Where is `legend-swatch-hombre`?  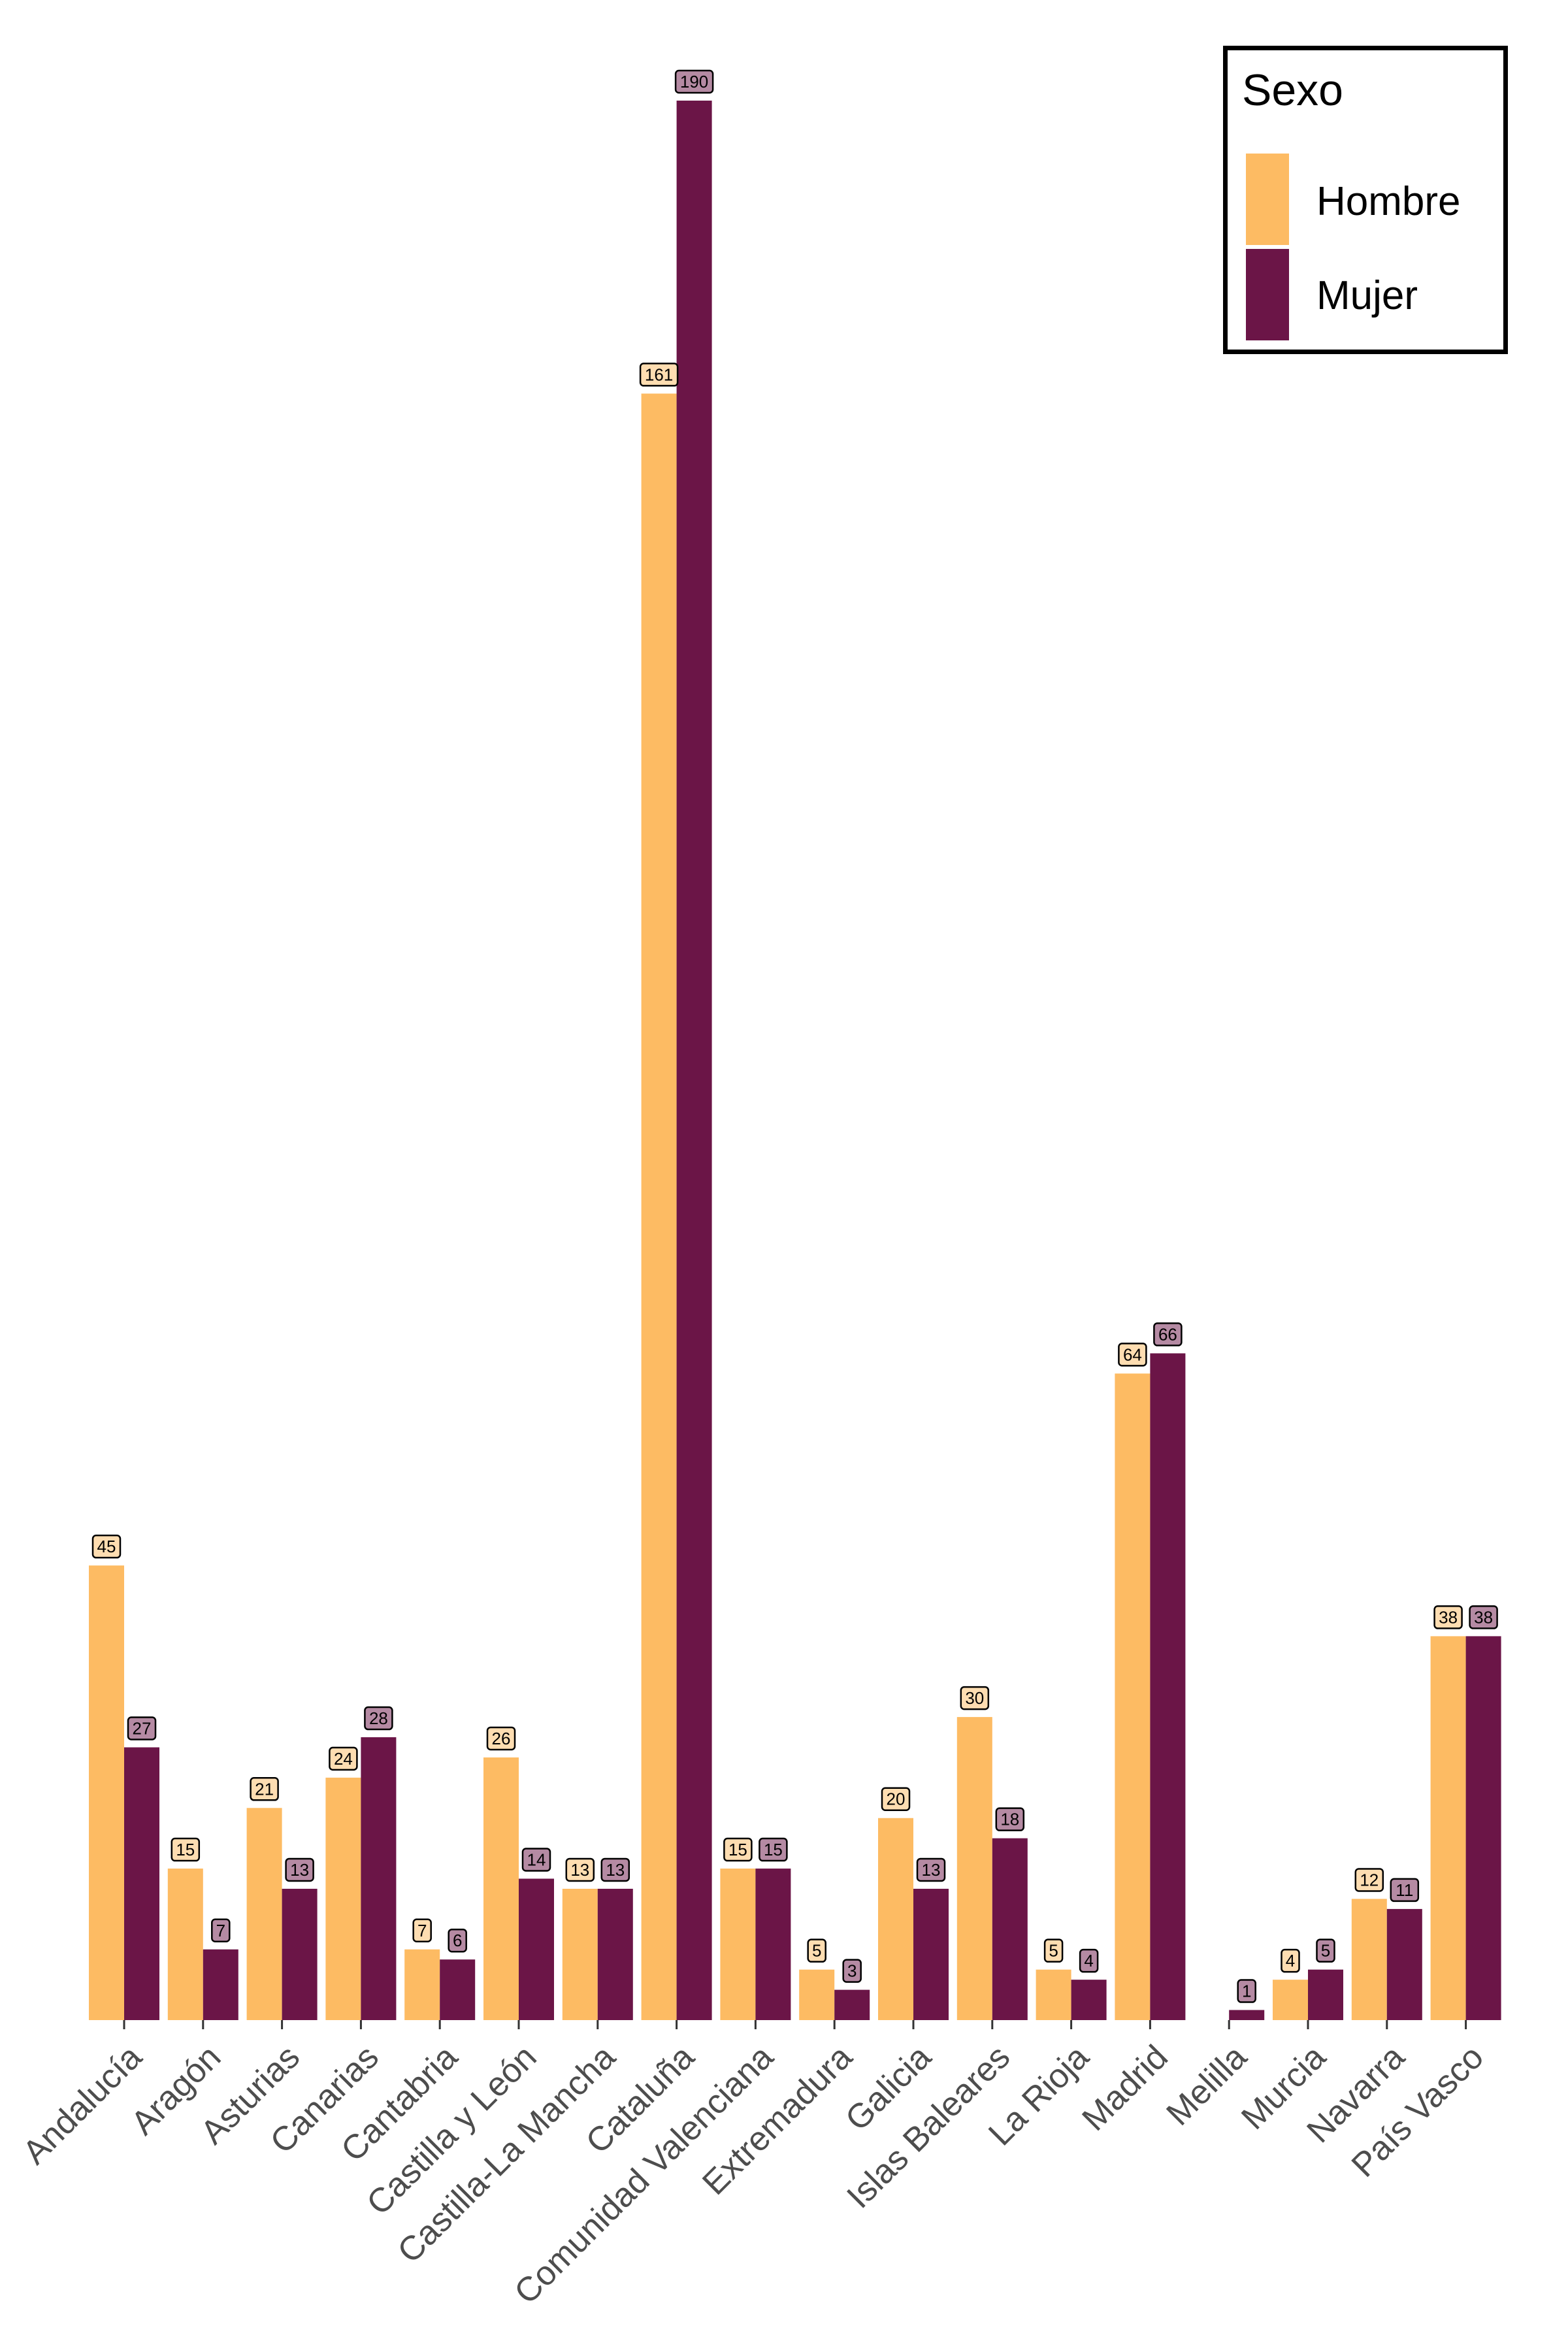
legend-swatch-hombre is located at coordinates (1267, 199).